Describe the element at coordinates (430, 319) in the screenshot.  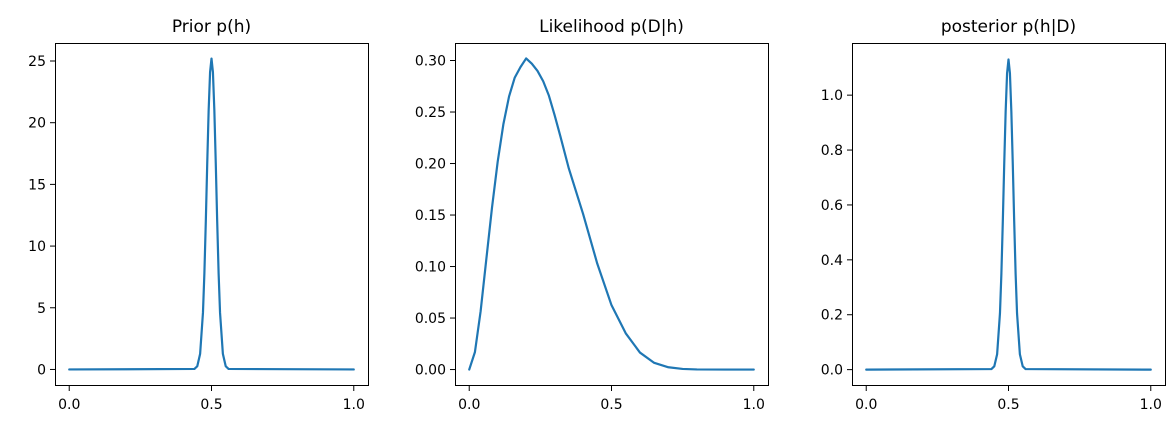
I see `likelihood-y-tick-label: 0.05` at that location.